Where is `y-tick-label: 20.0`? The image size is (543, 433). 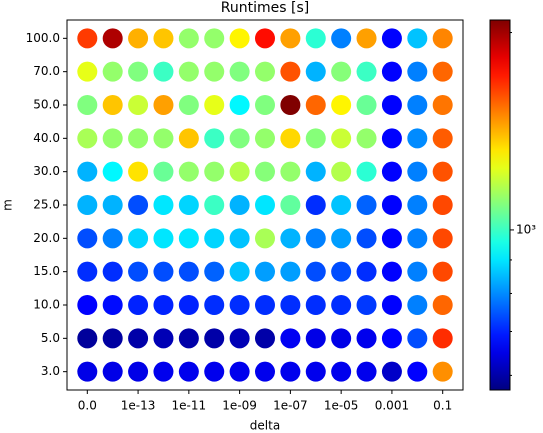
y-tick-label: 20.0 is located at coordinates (46, 238).